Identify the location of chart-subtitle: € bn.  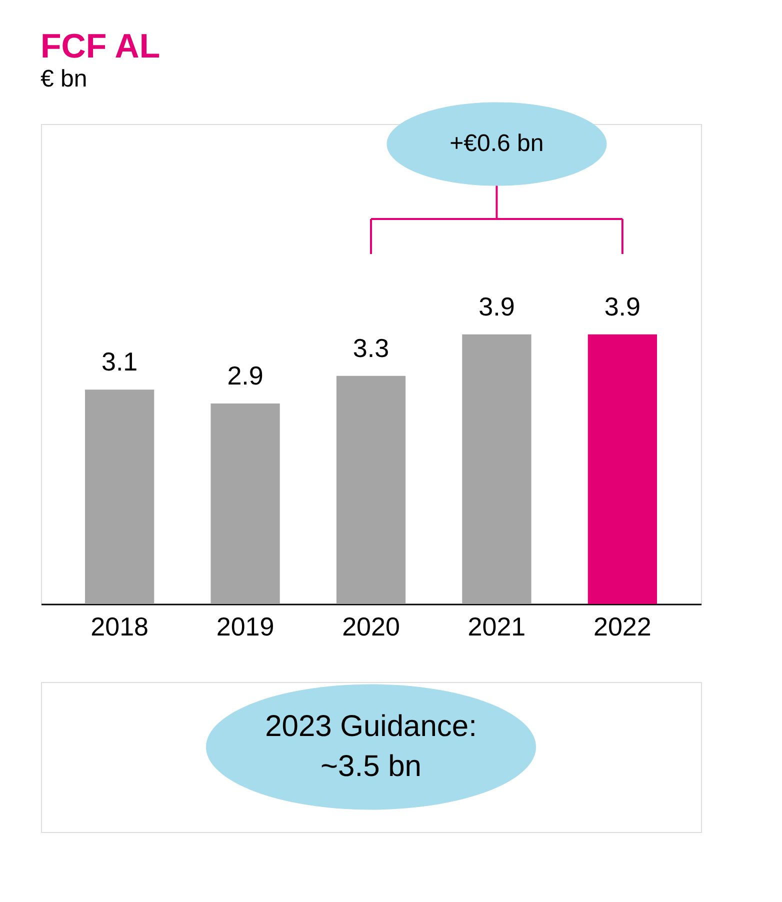
(64, 79).